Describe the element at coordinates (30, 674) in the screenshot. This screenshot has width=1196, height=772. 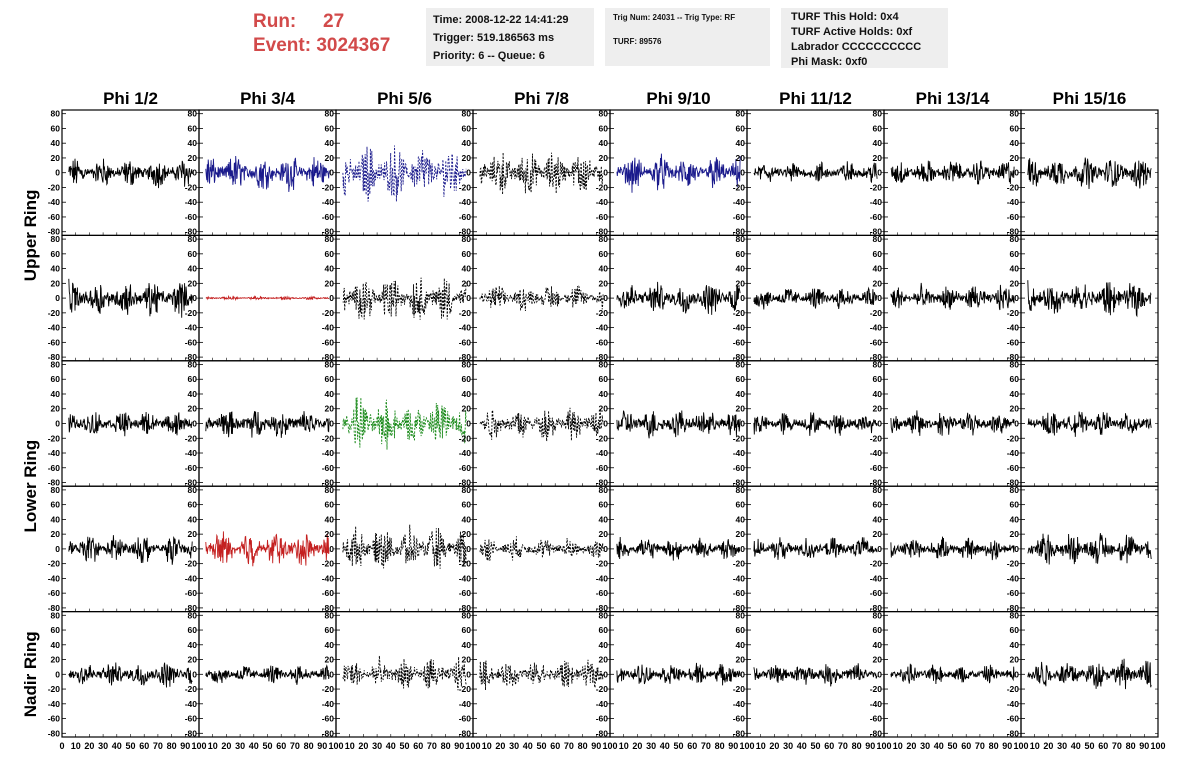
I see `ring-label: Nadir Ring` at that location.